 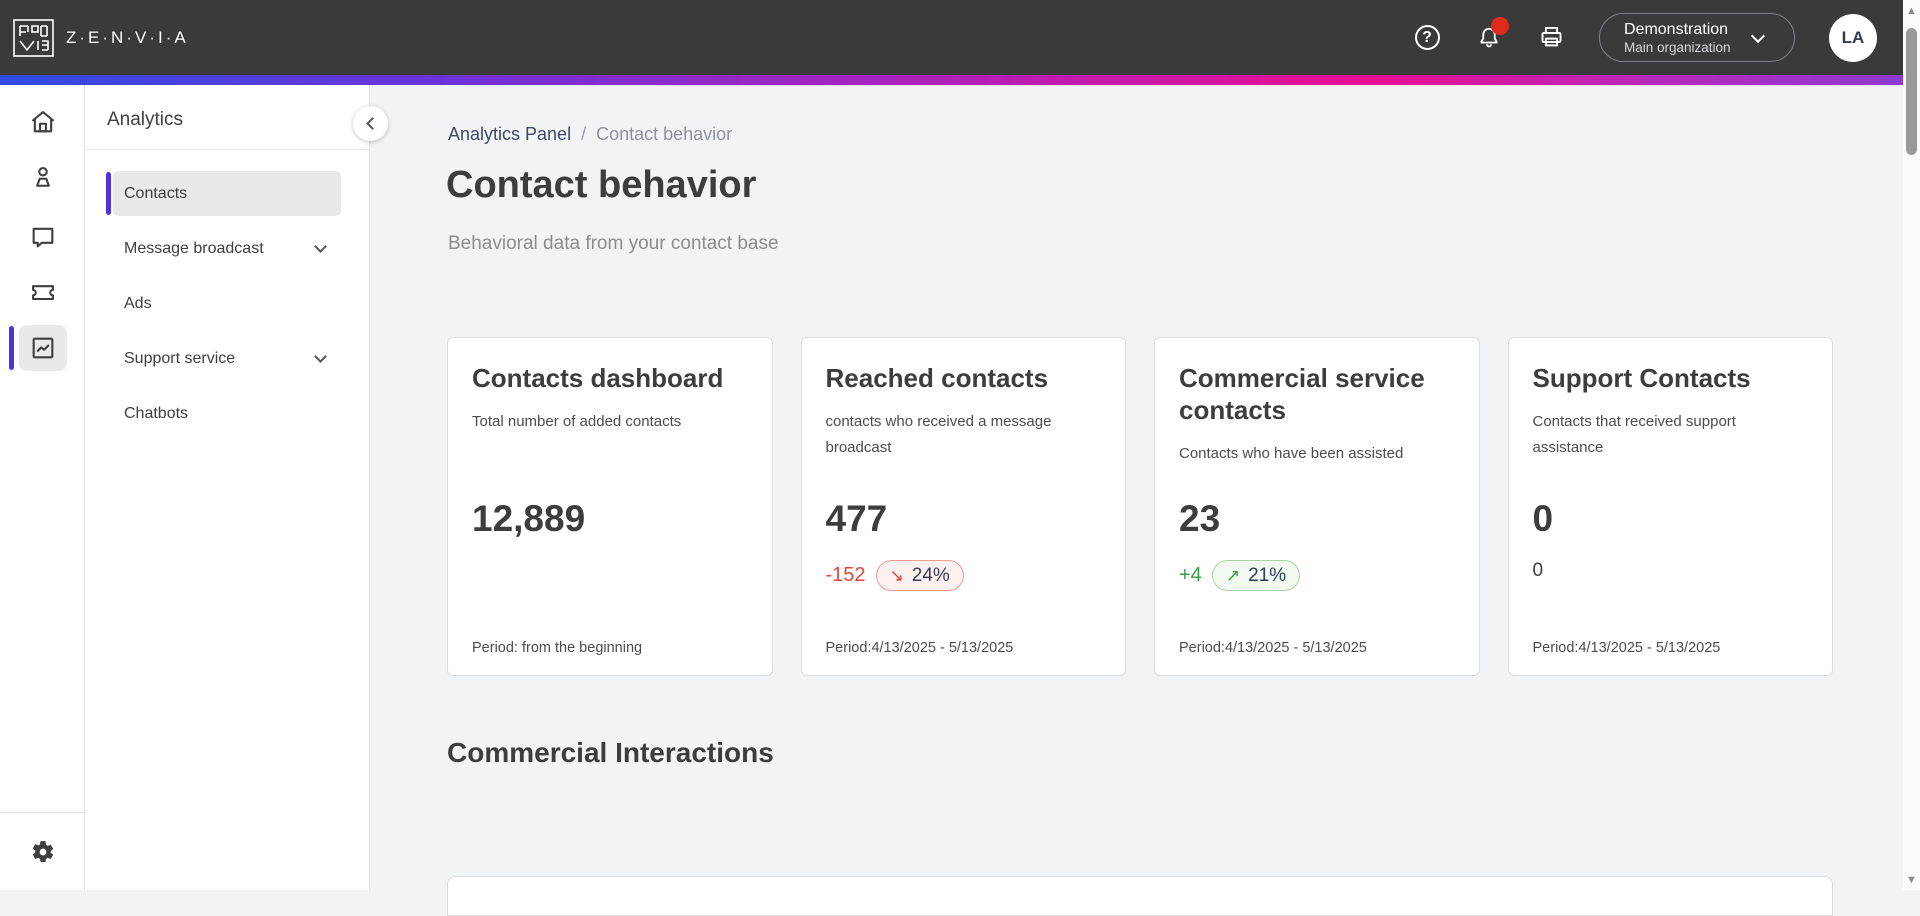 What do you see at coordinates (227, 303) in the screenshot?
I see `menu-item-ads: Ads` at bounding box center [227, 303].